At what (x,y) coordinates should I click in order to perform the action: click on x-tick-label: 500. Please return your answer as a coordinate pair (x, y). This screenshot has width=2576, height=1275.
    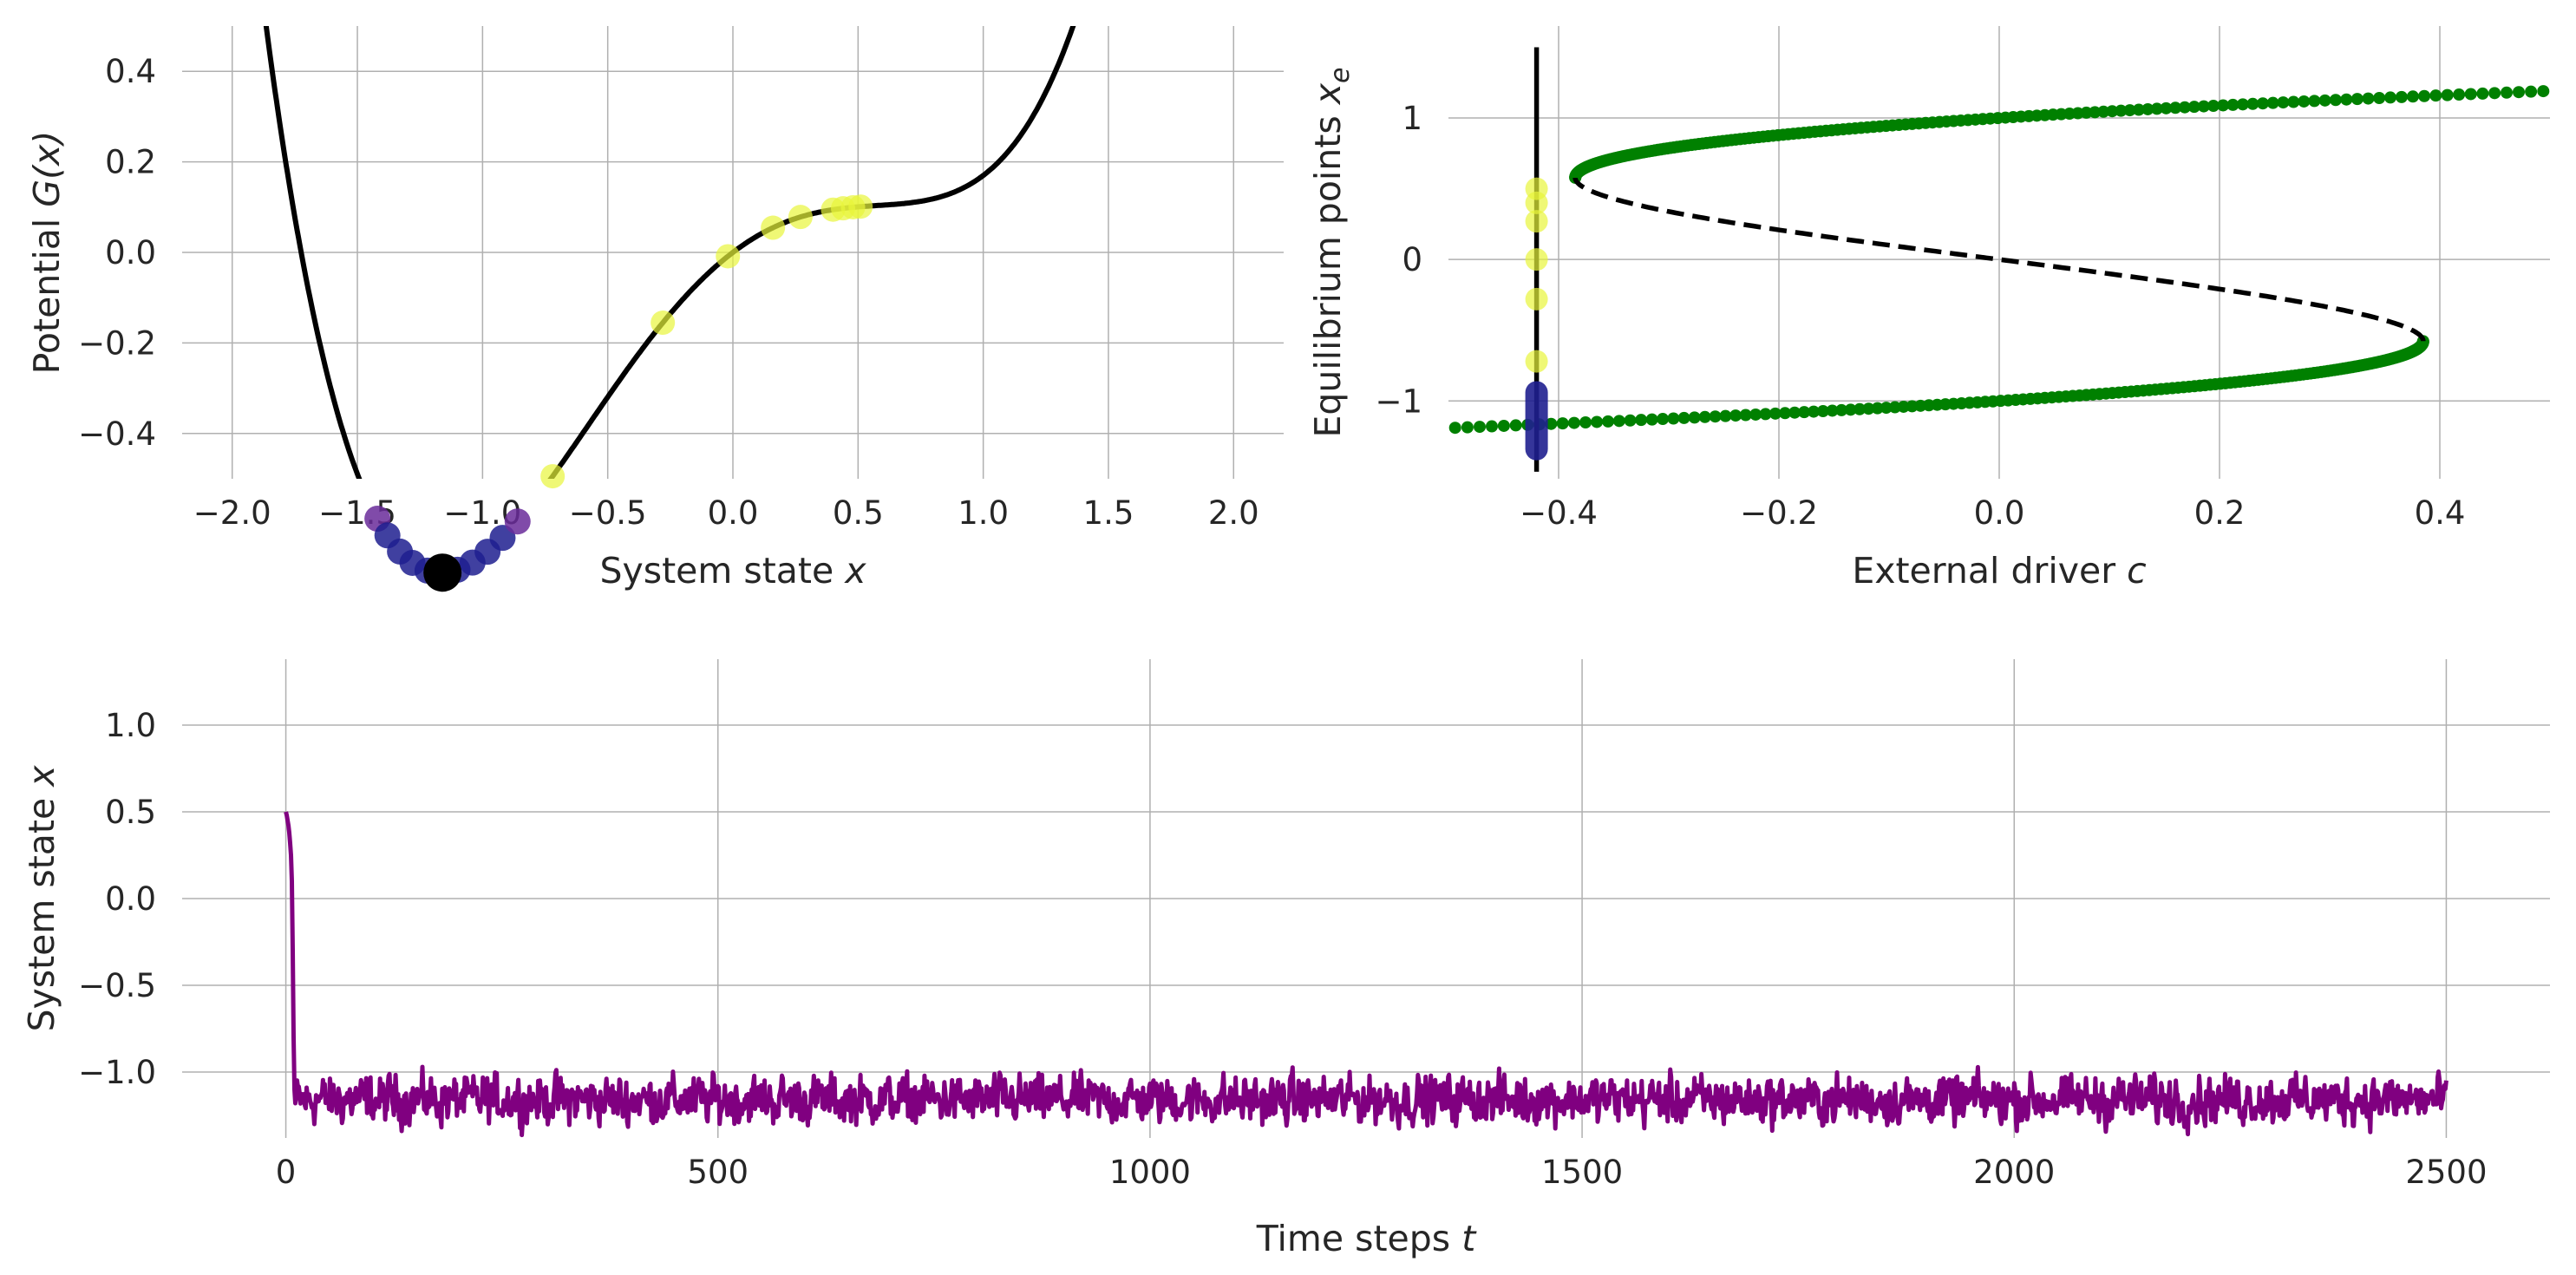
    Looking at the image, I should click on (718, 1172).